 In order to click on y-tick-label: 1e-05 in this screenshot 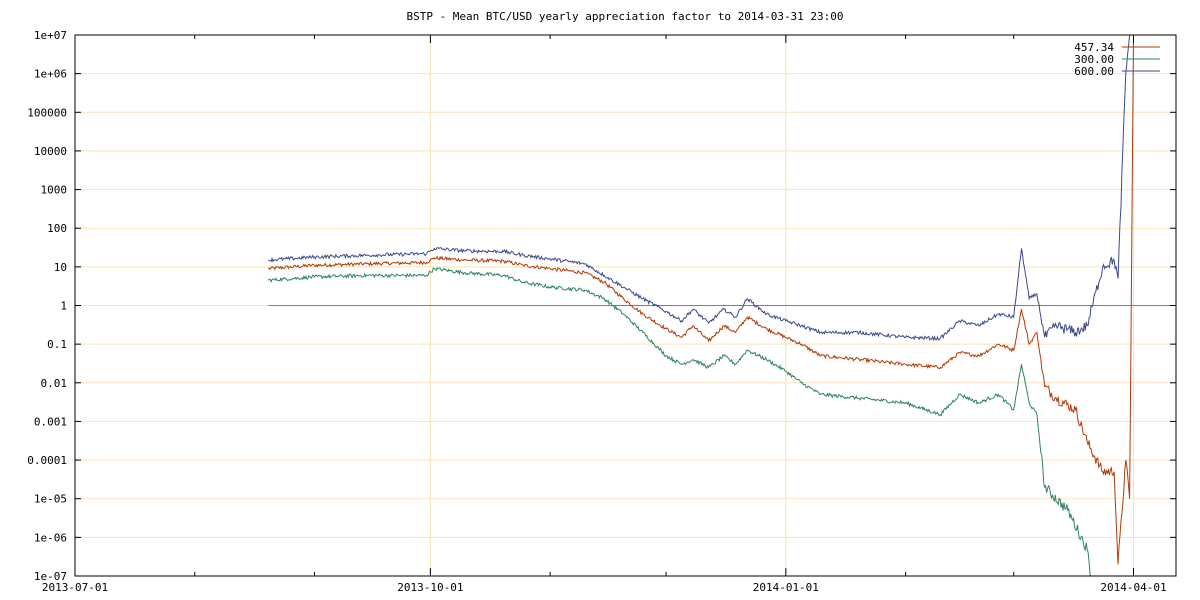, I will do `click(50, 499)`.